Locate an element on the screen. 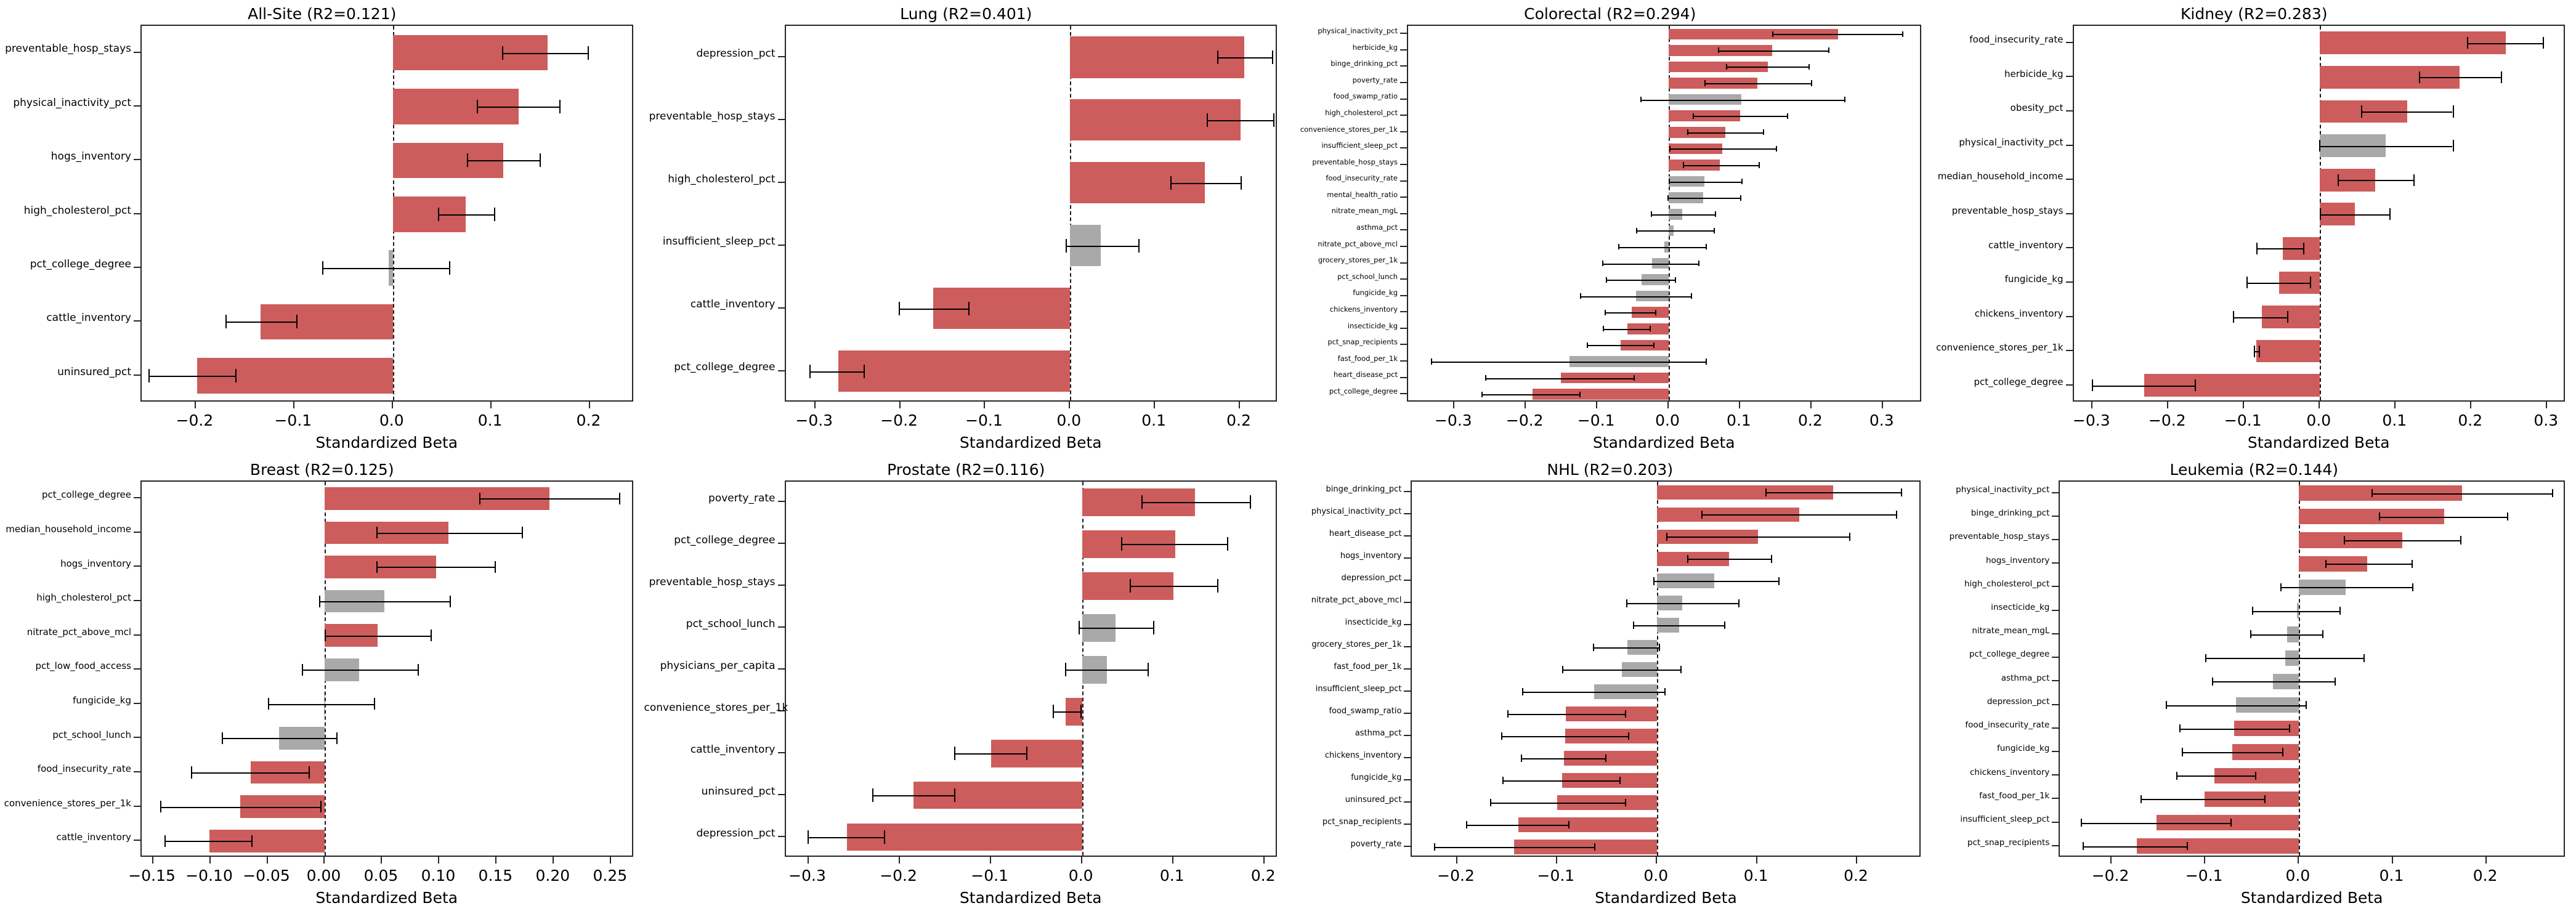  x-axis-tick-label: 0.25 is located at coordinates (610, 876).